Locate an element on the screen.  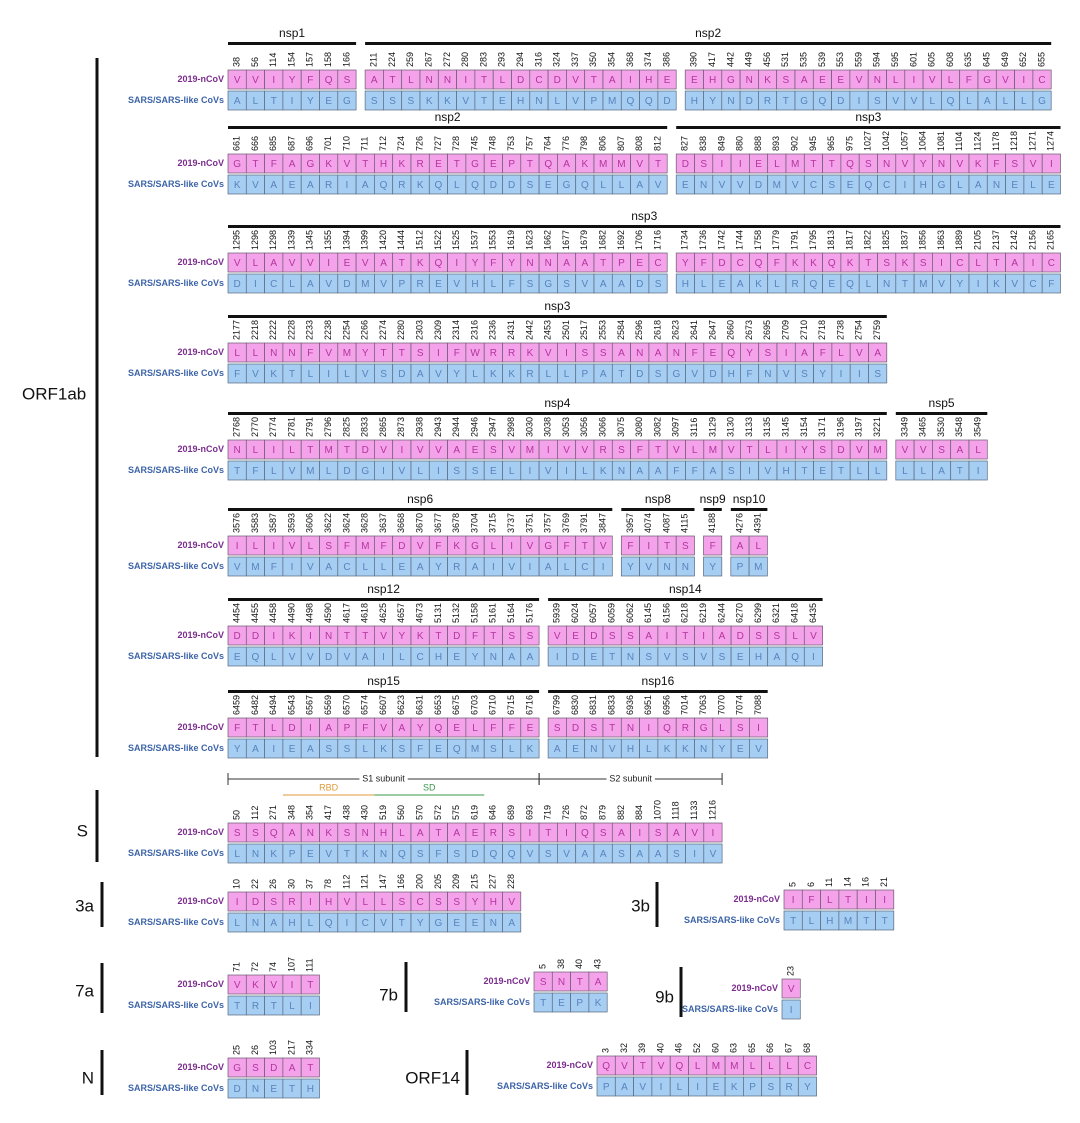
ncov-residue: G is located at coordinates (310, 164).